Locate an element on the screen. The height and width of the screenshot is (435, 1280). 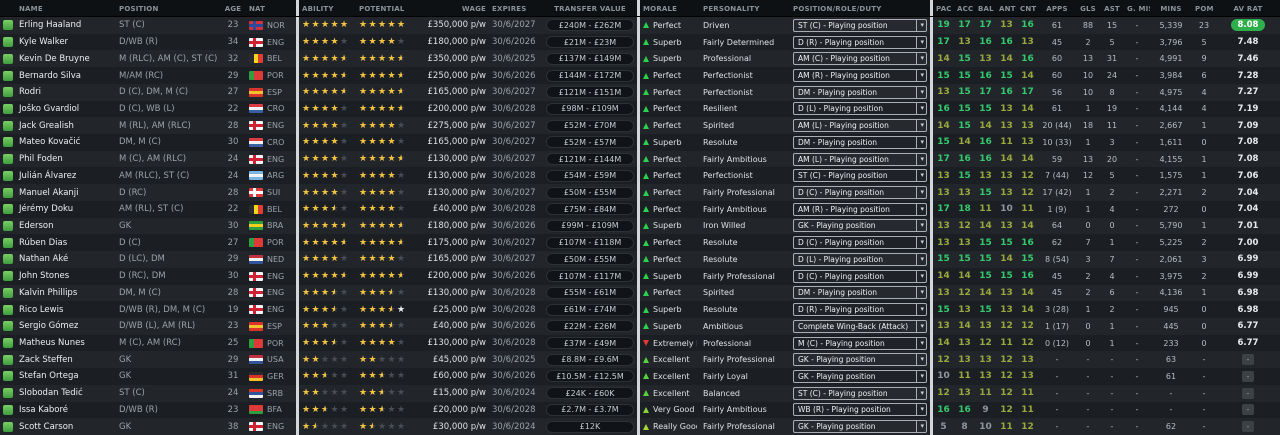
role-duty-dropdown: D (R) - Playing position ▾ is located at coordinates (860, 310).